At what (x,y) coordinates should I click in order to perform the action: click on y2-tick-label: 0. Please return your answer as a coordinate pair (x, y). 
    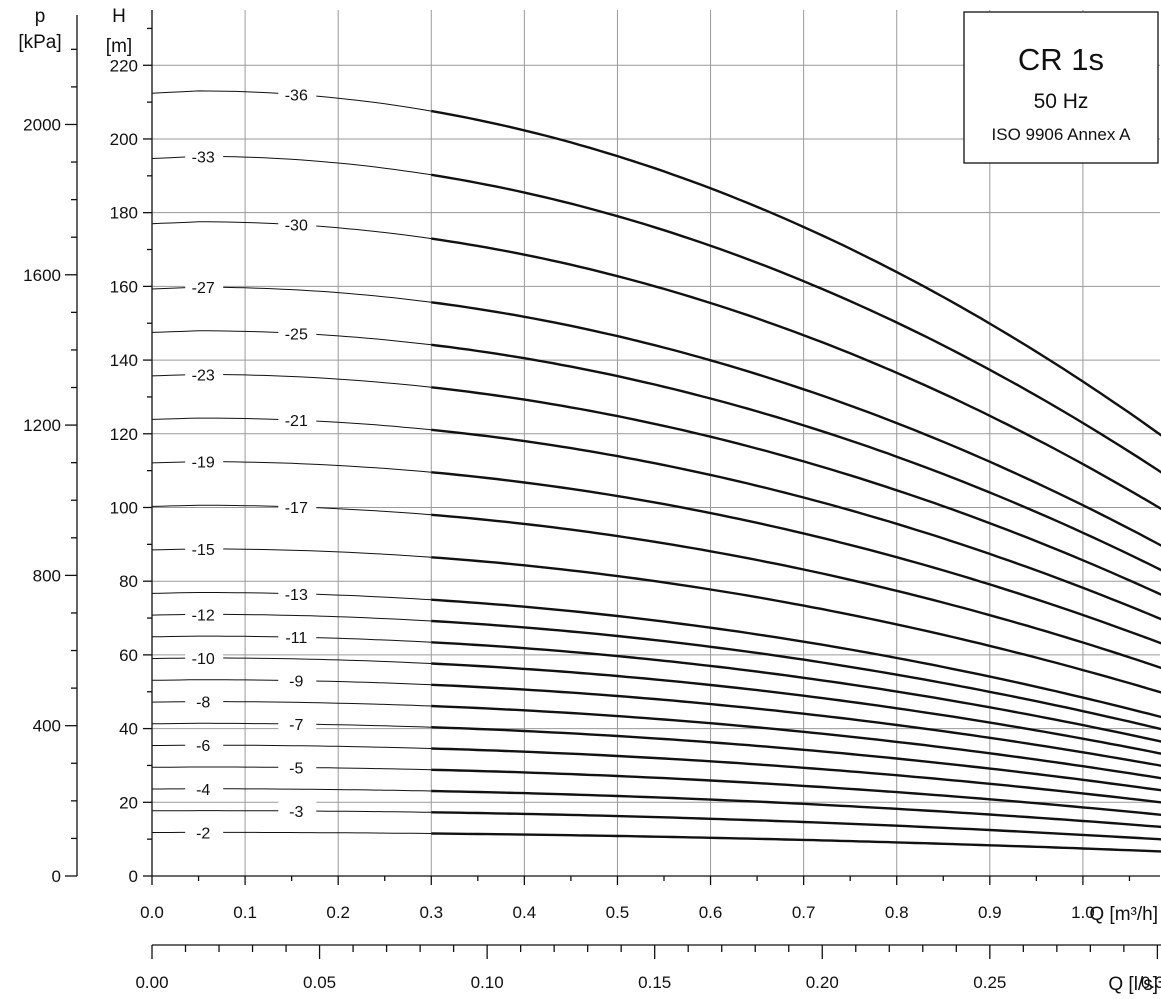
    Looking at the image, I should click on (56, 876).